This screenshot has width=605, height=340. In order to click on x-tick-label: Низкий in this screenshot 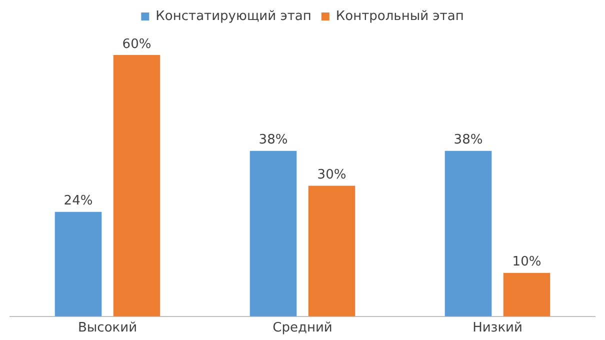, I will do `click(497, 328)`.